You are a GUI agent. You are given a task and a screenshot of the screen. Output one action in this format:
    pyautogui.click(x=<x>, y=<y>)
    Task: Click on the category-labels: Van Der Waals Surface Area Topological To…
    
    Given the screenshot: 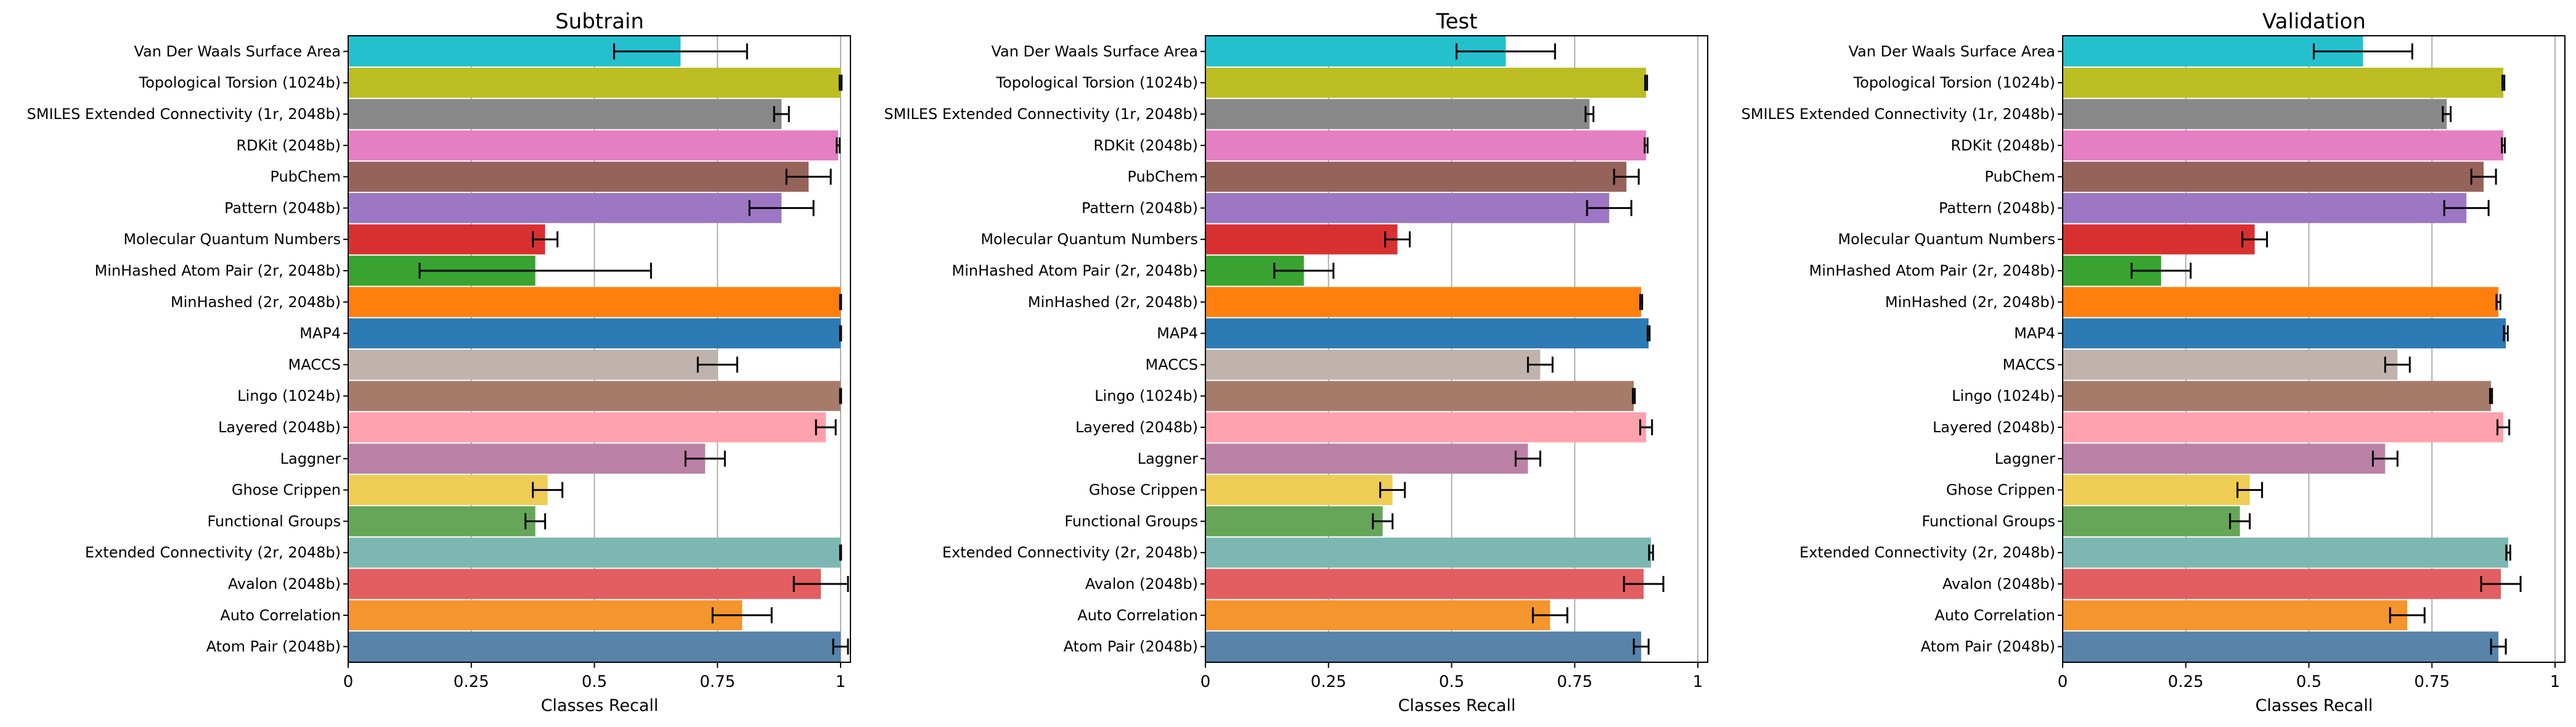 What is the action you would take?
    pyautogui.click(x=1903, y=349)
    